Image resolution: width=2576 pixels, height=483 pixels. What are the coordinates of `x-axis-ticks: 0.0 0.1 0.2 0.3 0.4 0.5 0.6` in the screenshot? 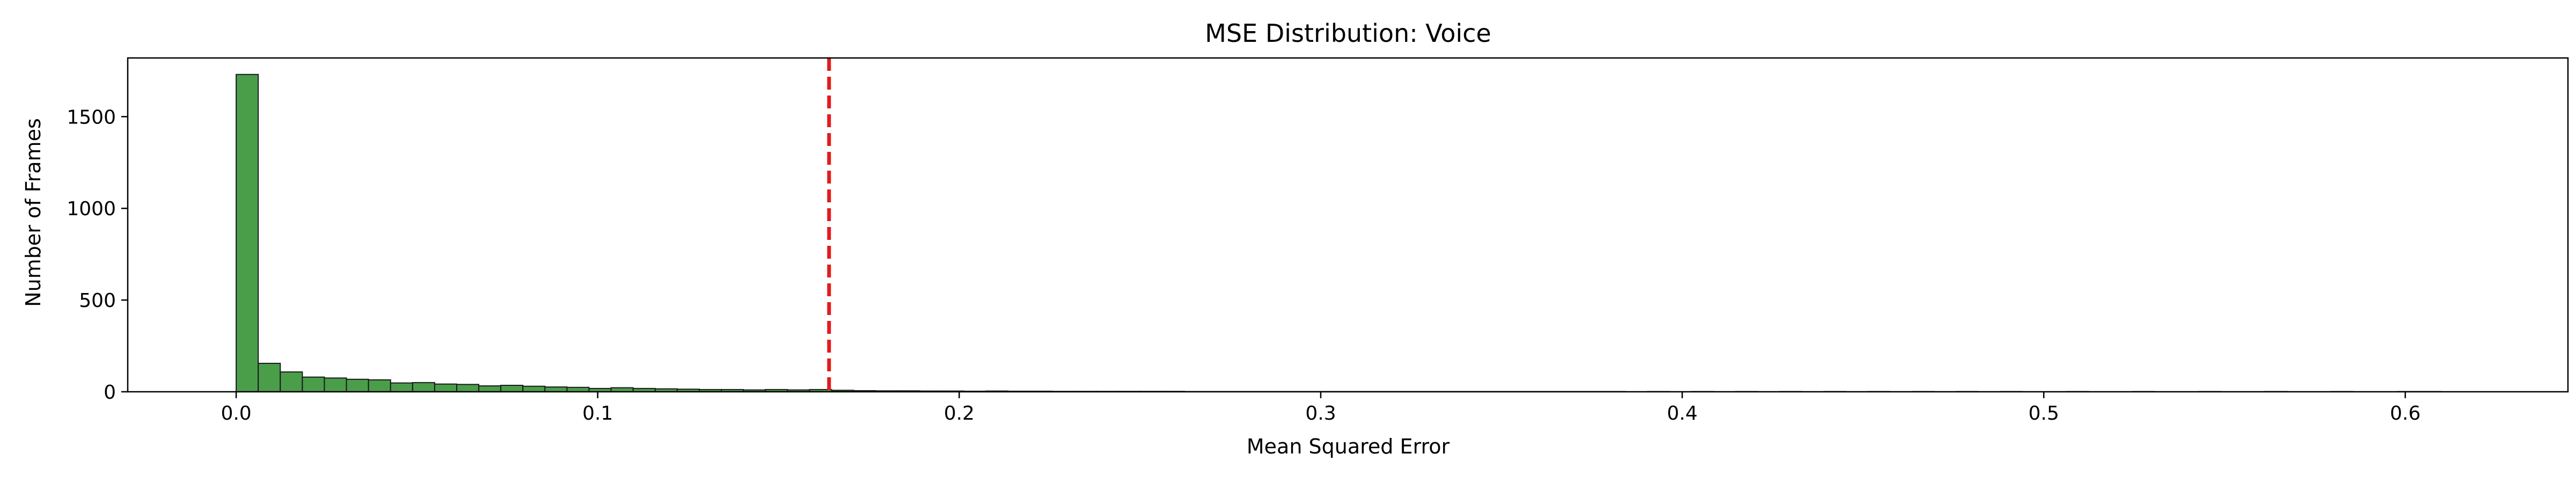 It's located at (1320, 408).